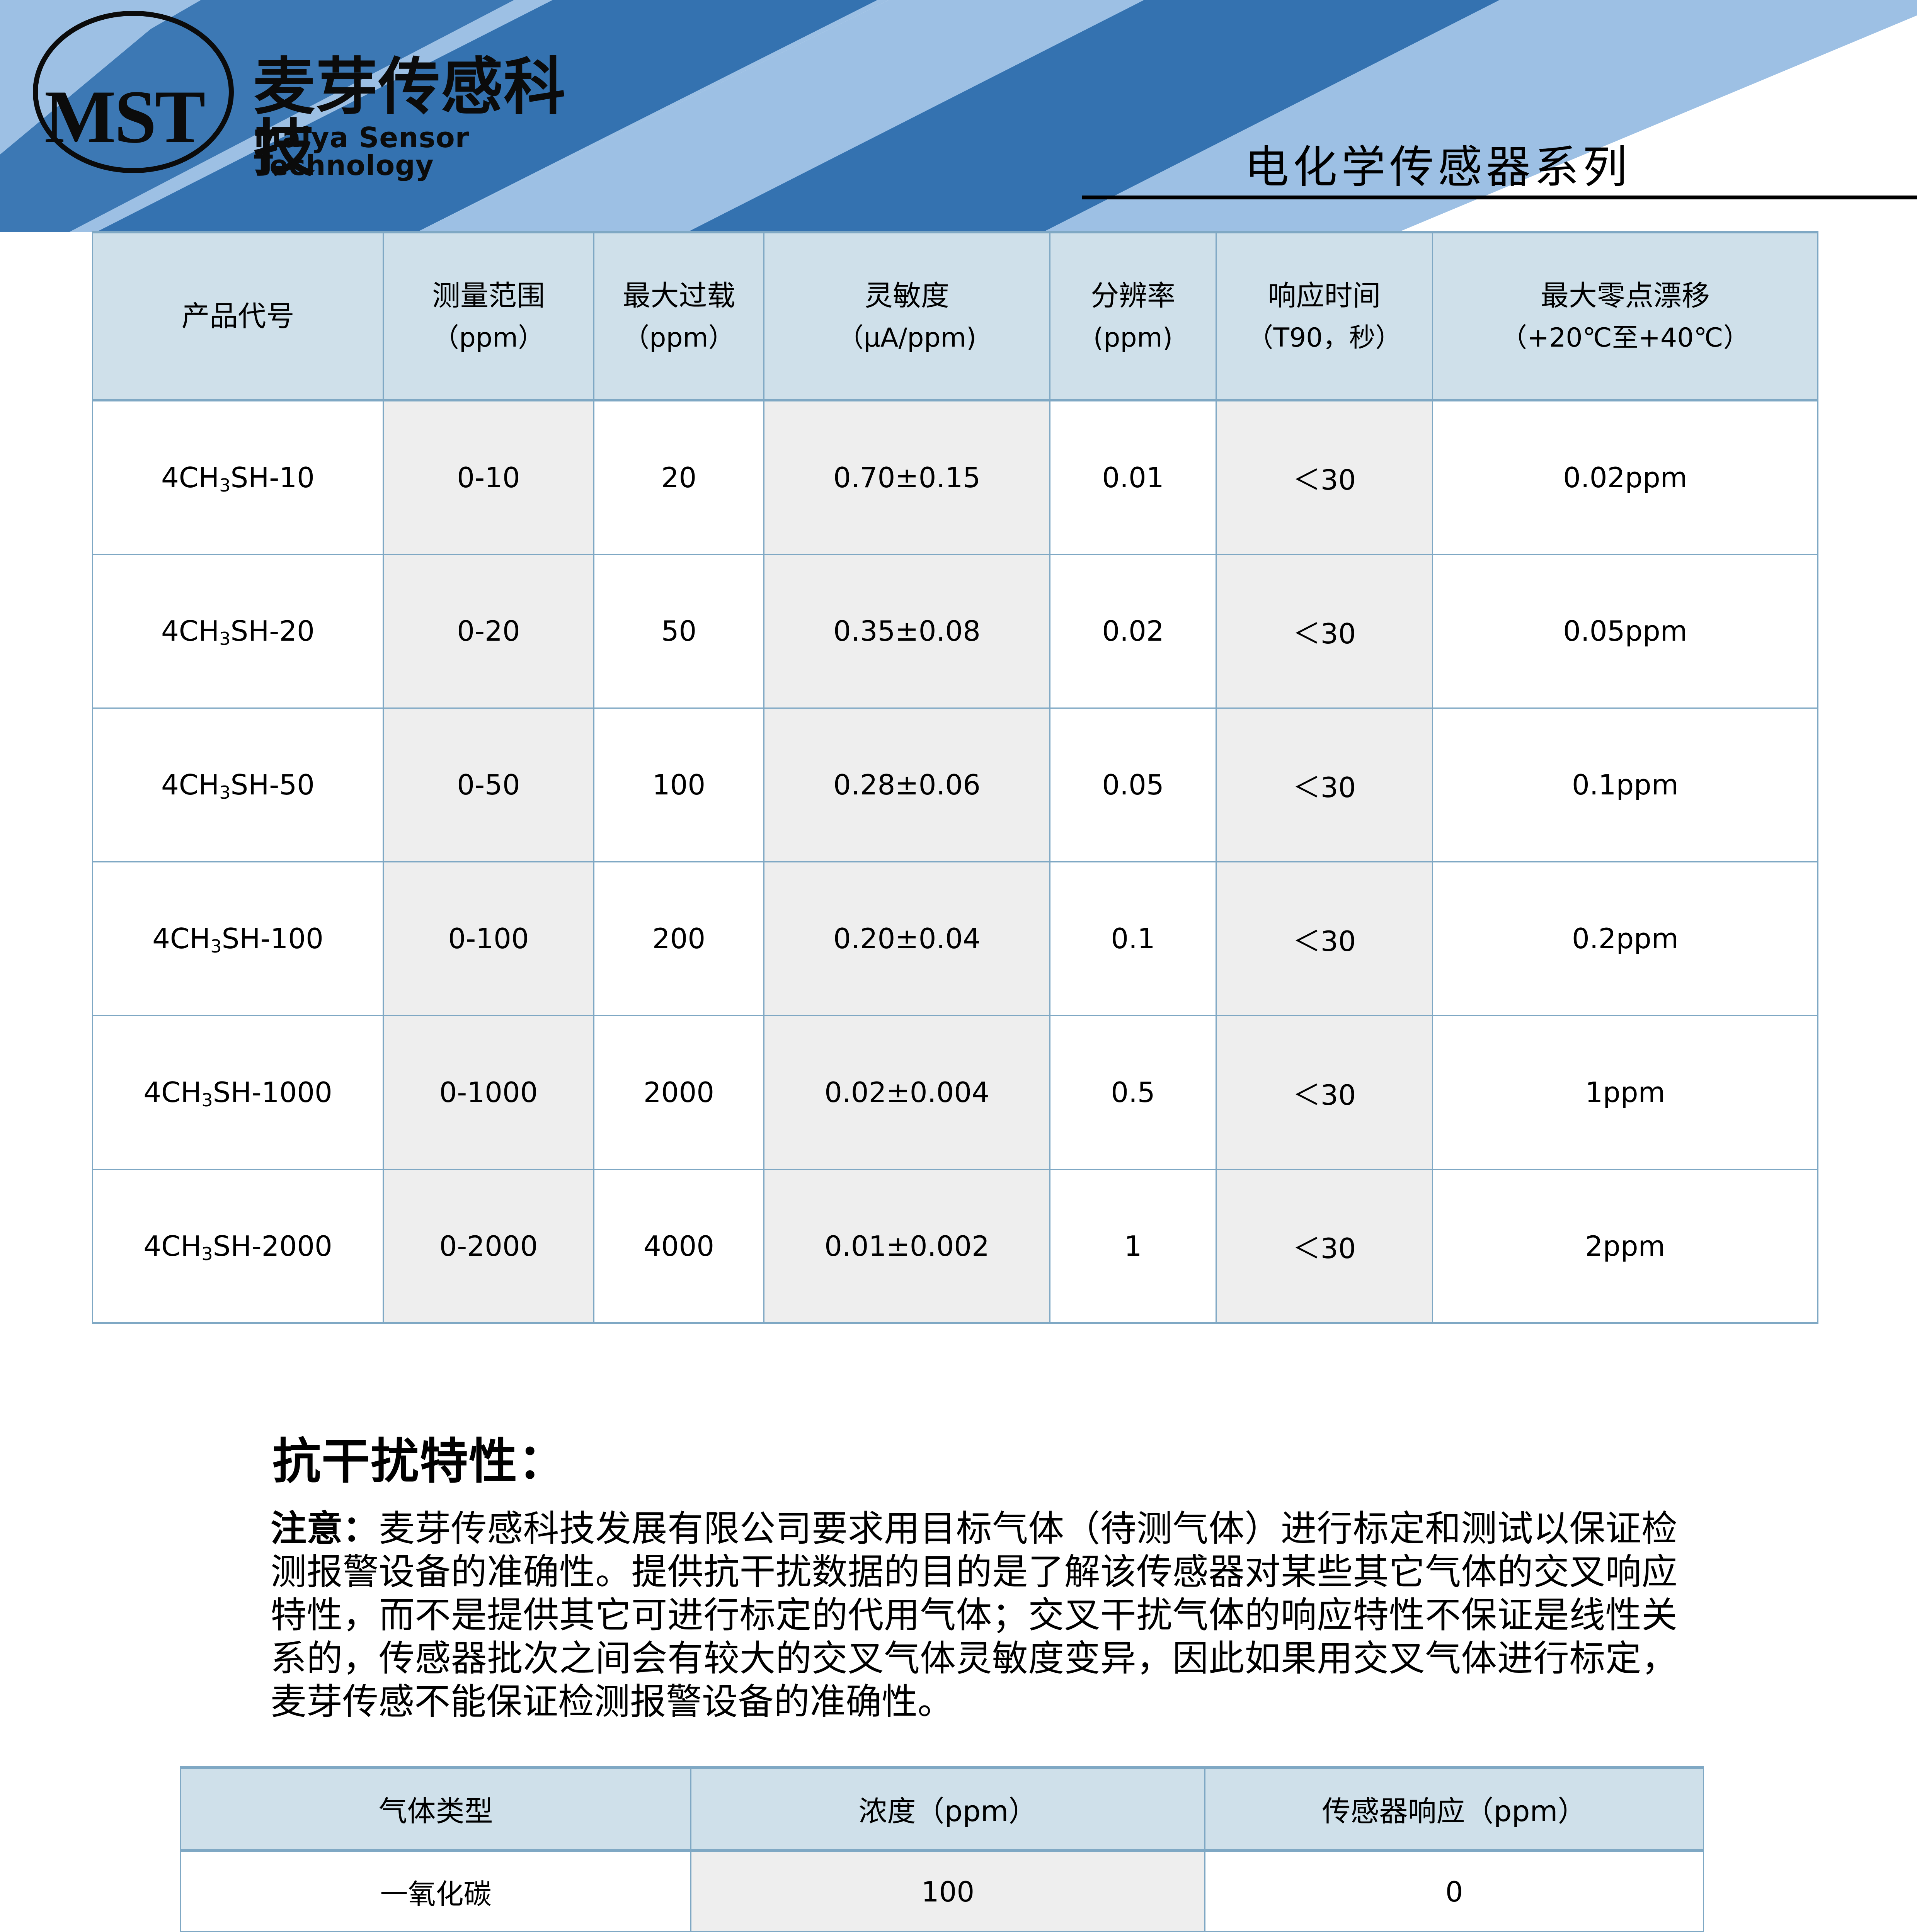  I want to click on table-header-row: 气体类型 浓度（ppm） 传感器响应（ppm）, so click(942, 1809).